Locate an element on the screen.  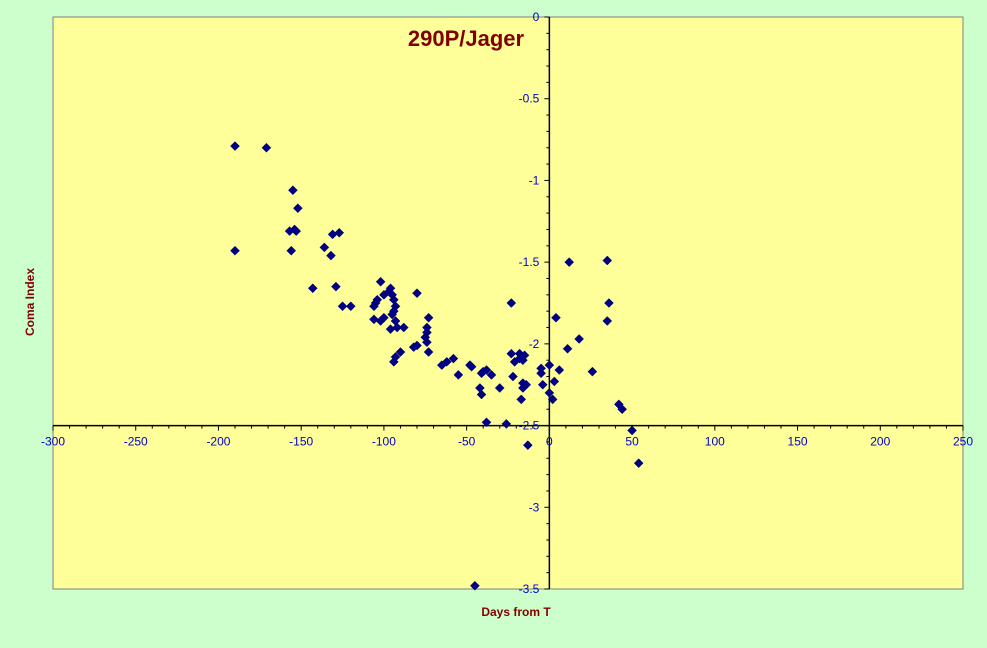
x-tick-label: 100 is located at coordinates (715, 442).